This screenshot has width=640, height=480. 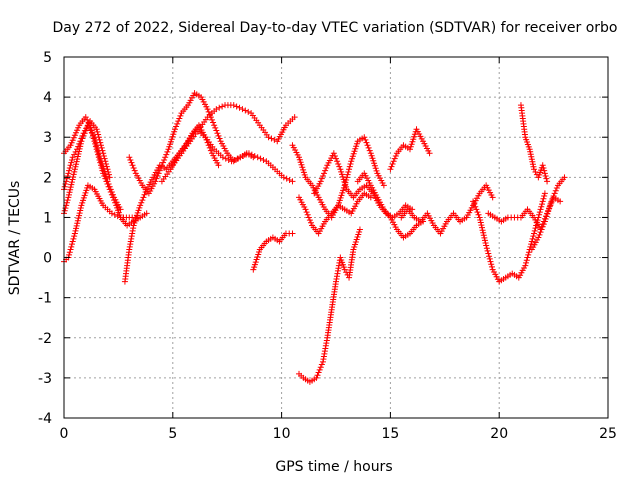 I want to click on y-tick-label: 4, so click(x=47, y=98).